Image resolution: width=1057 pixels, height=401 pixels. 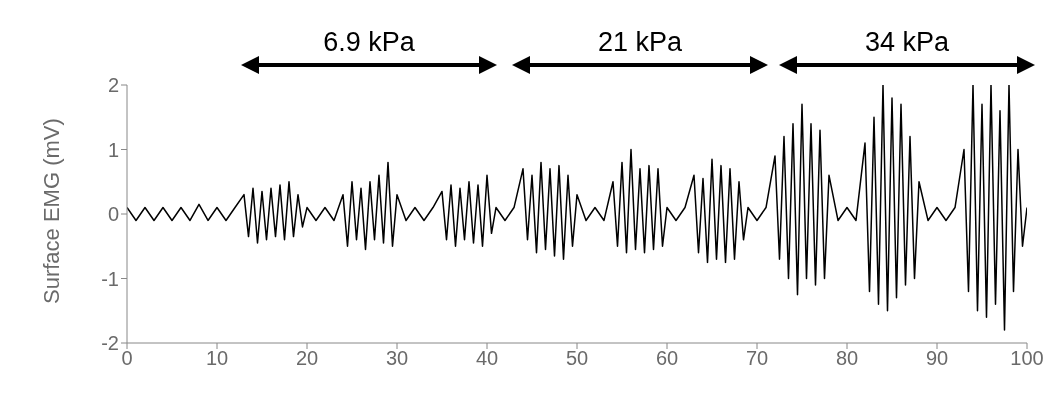 I want to click on x-tick-label: 90, so click(x=937, y=358).